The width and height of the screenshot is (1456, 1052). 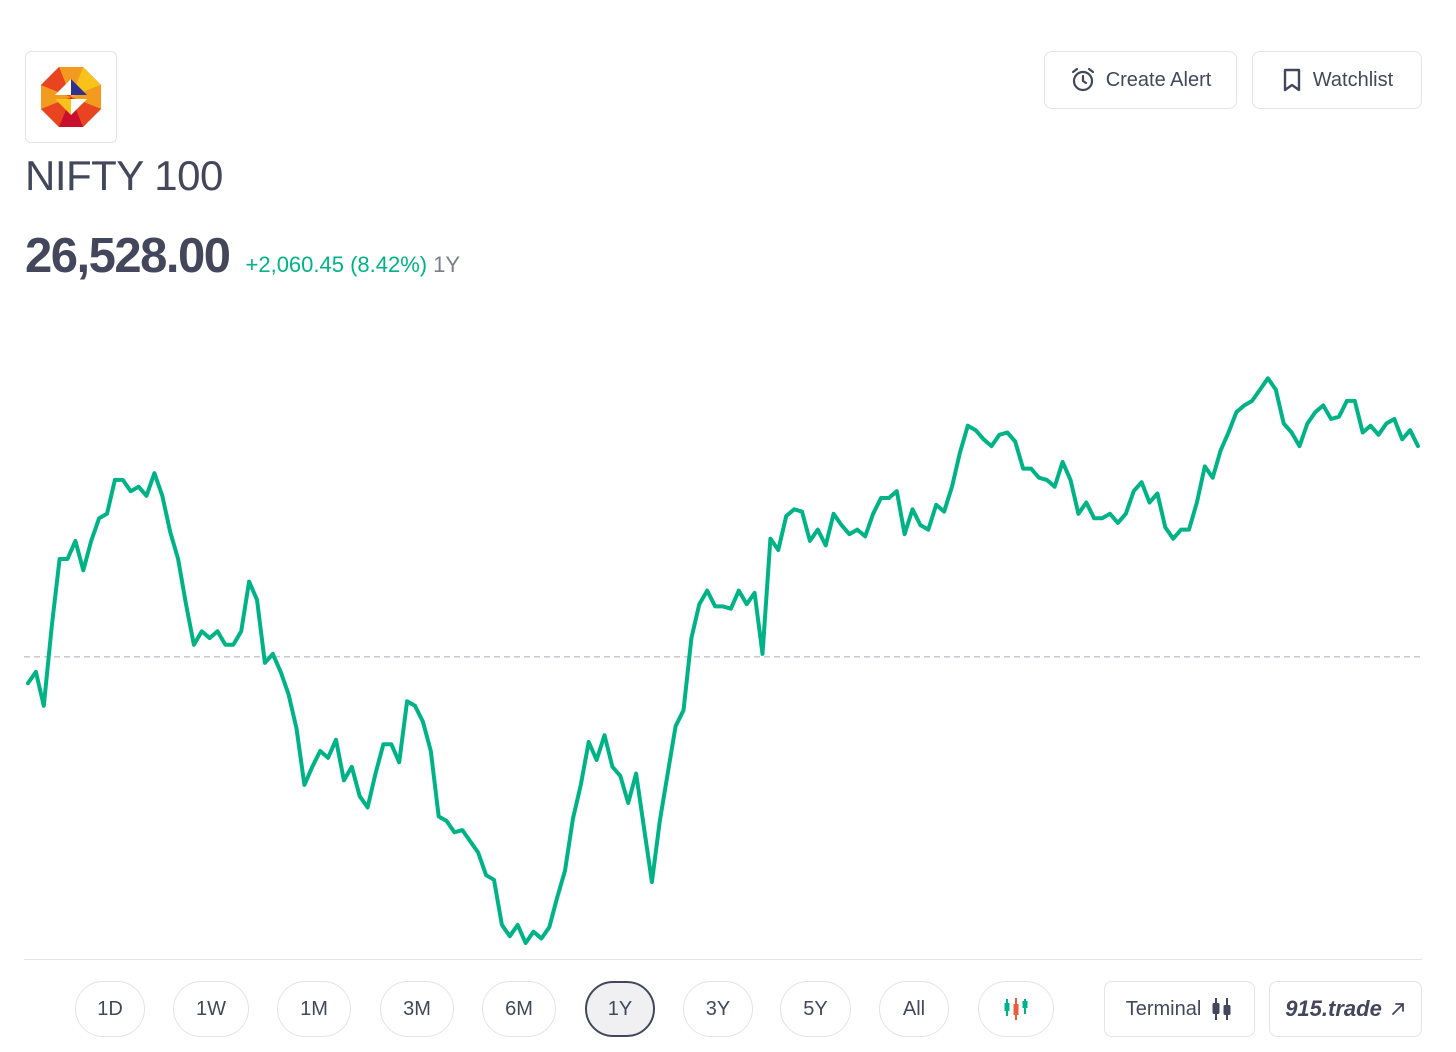 What do you see at coordinates (1163, 1008) in the screenshot?
I see `terminal-label: Terminal` at bounding box center [1163, 1008].